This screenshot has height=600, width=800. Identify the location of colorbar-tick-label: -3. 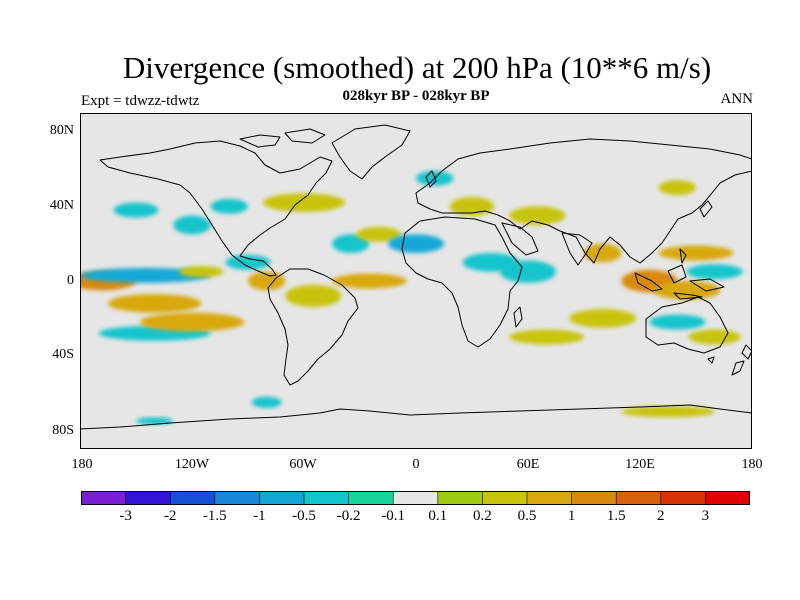
(125, 516).